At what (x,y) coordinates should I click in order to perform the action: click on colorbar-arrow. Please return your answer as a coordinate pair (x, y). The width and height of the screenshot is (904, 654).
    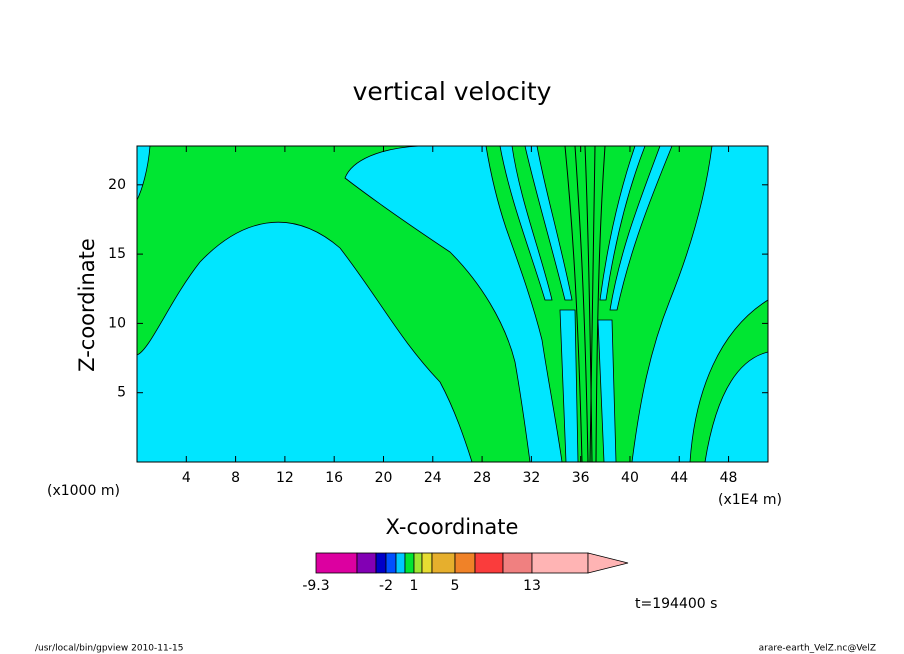
    Looking at the image, I should click on (608, 563).